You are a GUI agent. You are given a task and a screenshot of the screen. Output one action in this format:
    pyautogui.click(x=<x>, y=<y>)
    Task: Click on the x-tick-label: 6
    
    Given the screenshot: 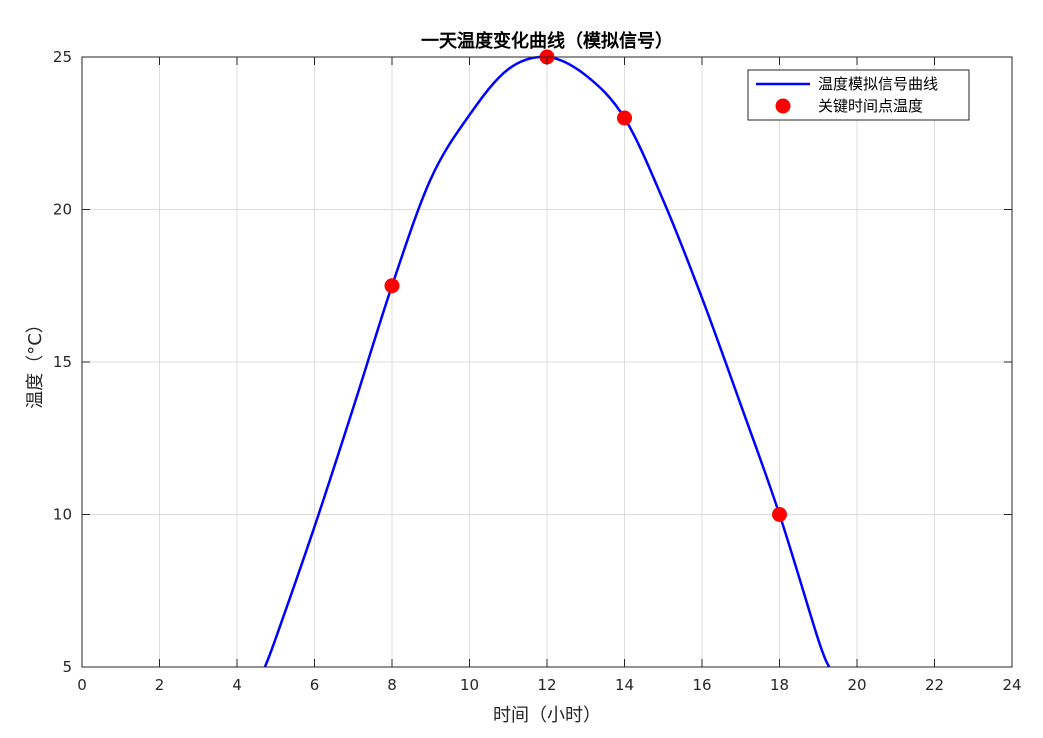 What is the action you would take?
    pyautogui.click(x=315, y=685)
    